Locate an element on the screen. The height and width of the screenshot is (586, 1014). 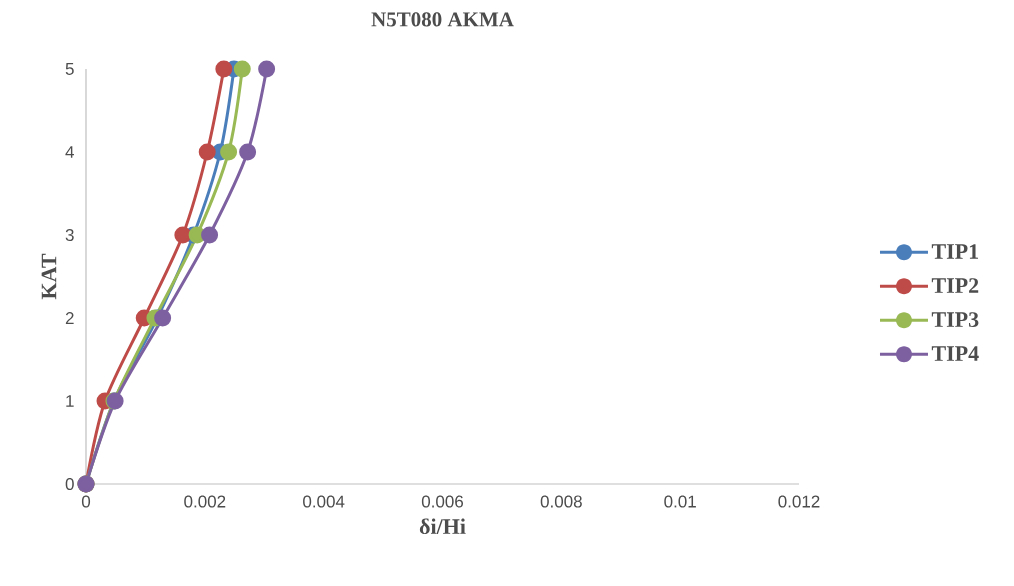
y-tick-label: 1 is located at coordinates (70, 401).